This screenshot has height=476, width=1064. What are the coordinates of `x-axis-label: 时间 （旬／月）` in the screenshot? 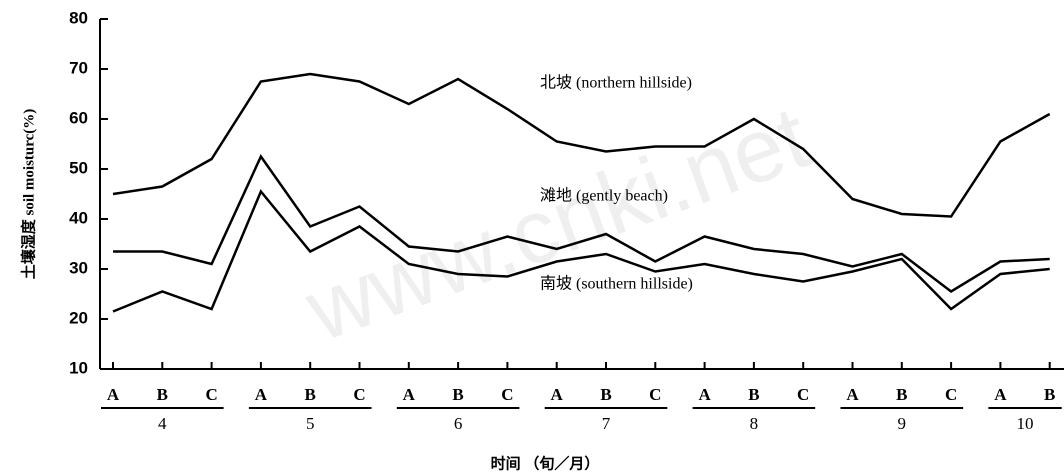 It's located at (545, 463).